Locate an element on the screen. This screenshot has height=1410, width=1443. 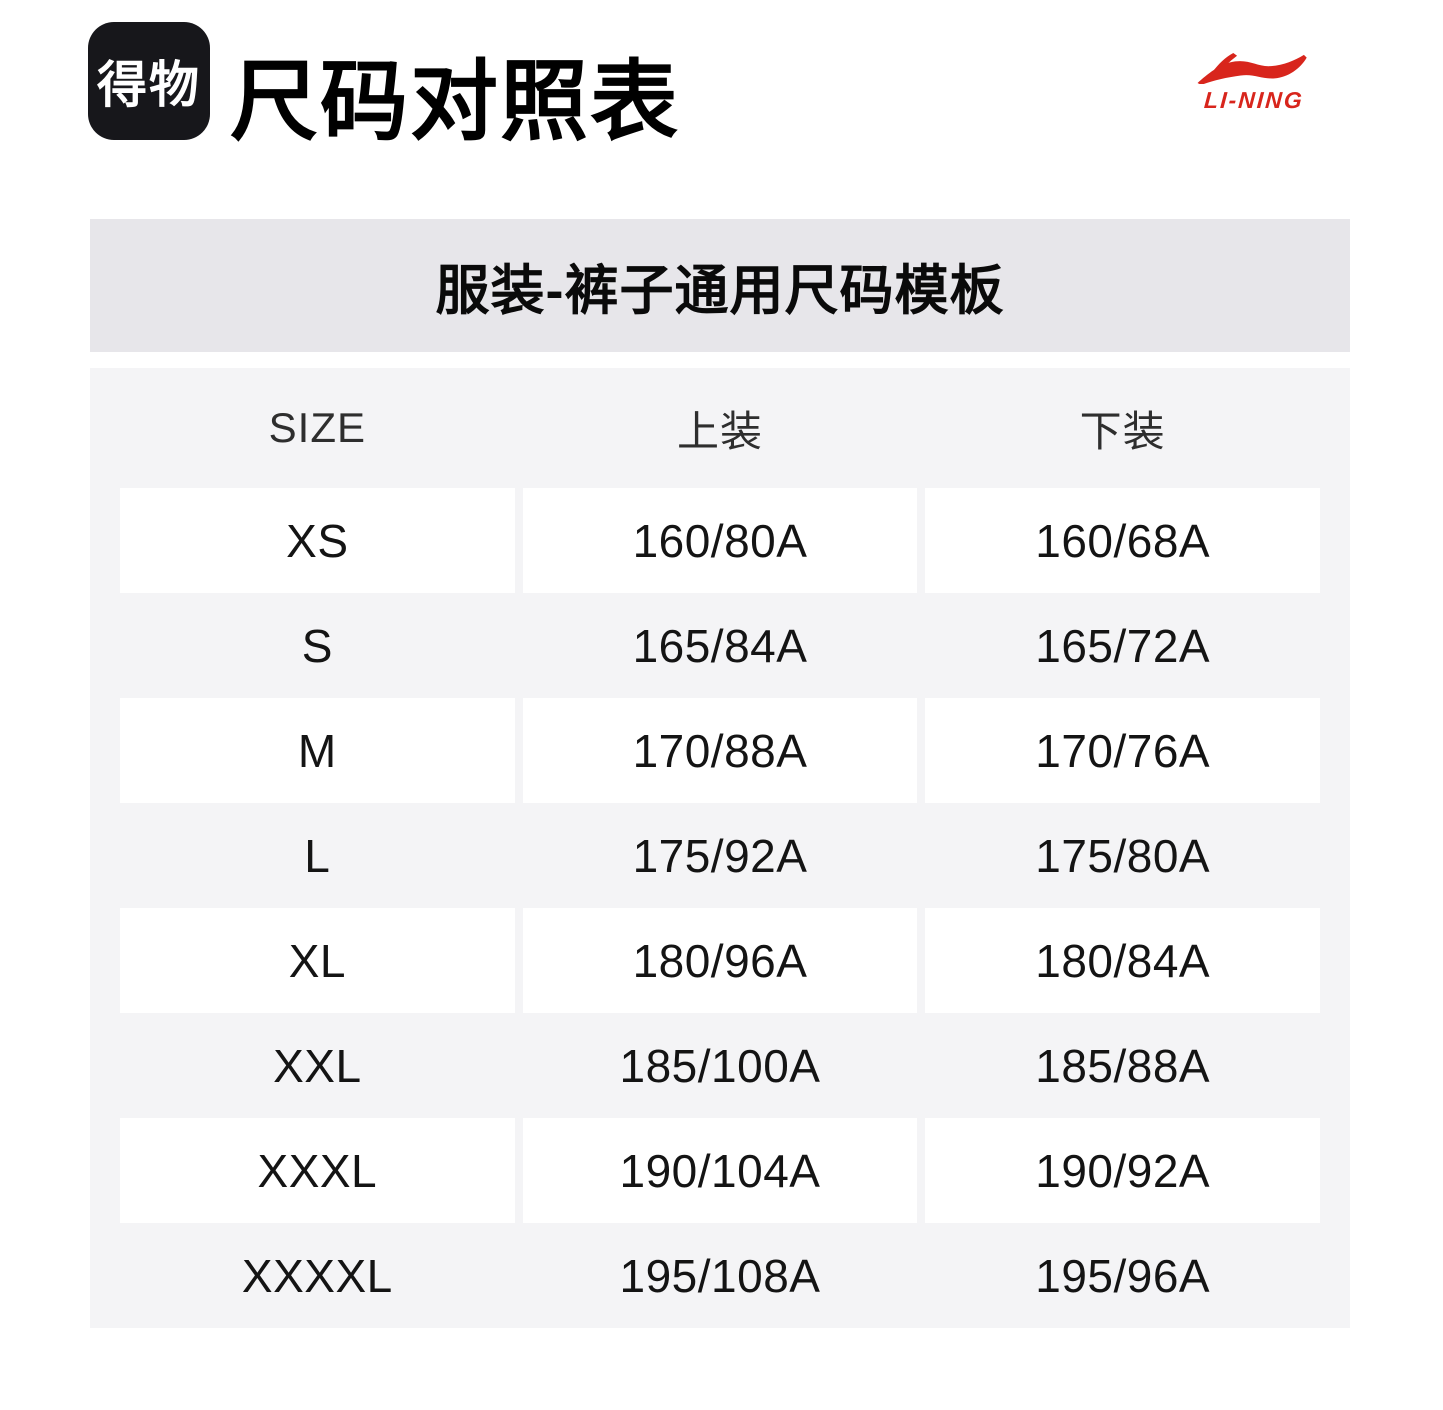
table-row: XXL 185/100A 185/88A is located at coordinates (720, 1065).